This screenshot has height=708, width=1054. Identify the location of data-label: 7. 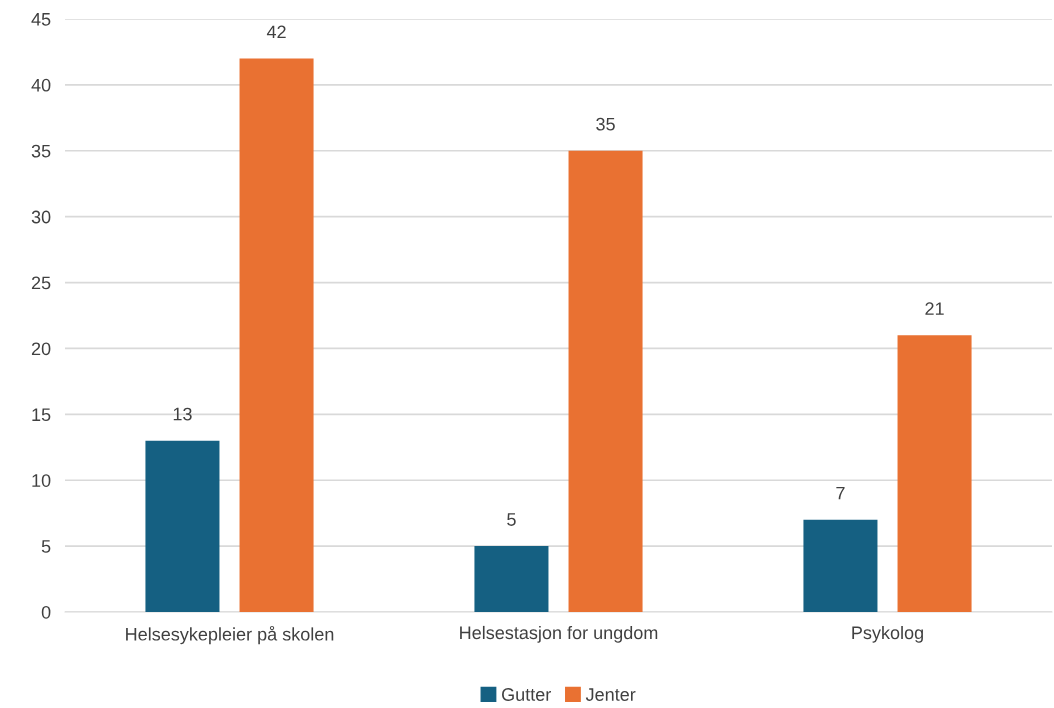
(840, 493).